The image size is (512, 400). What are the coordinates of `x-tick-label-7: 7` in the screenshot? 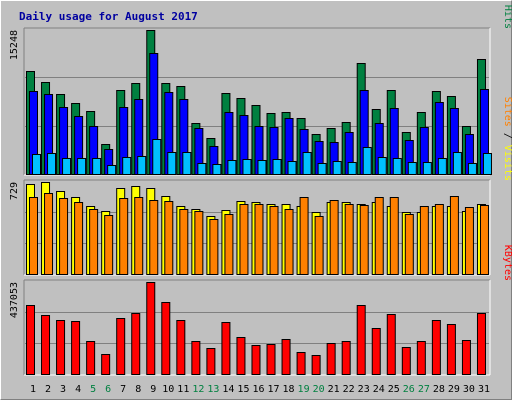 It's located at (123, 389).